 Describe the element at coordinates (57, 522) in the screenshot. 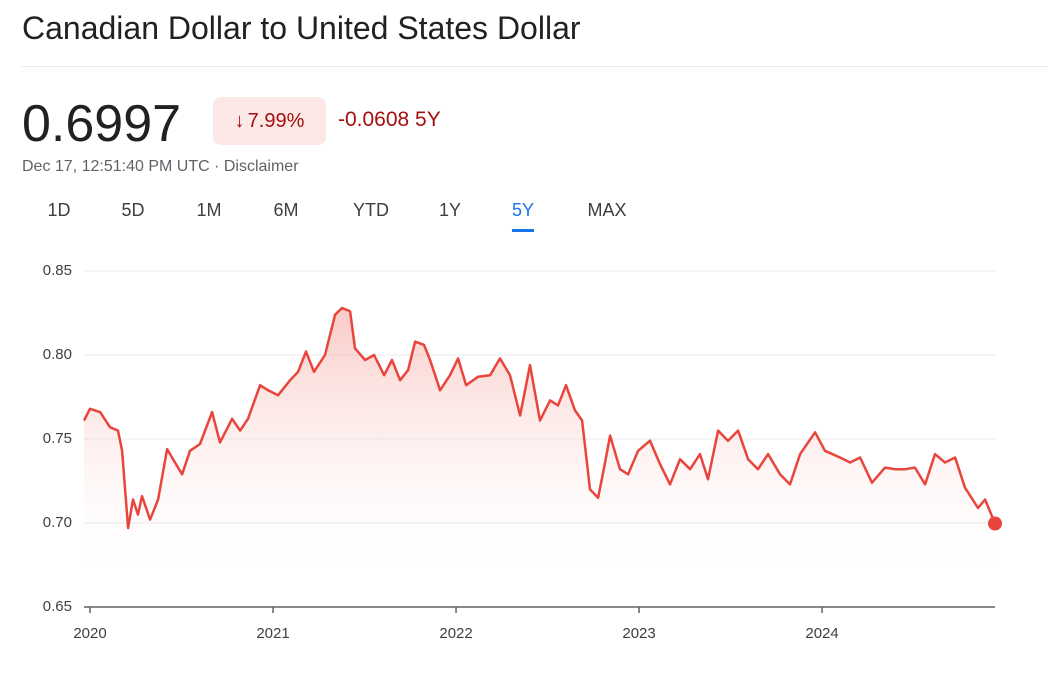

I see `y-tick-label: 0.70` at that location.